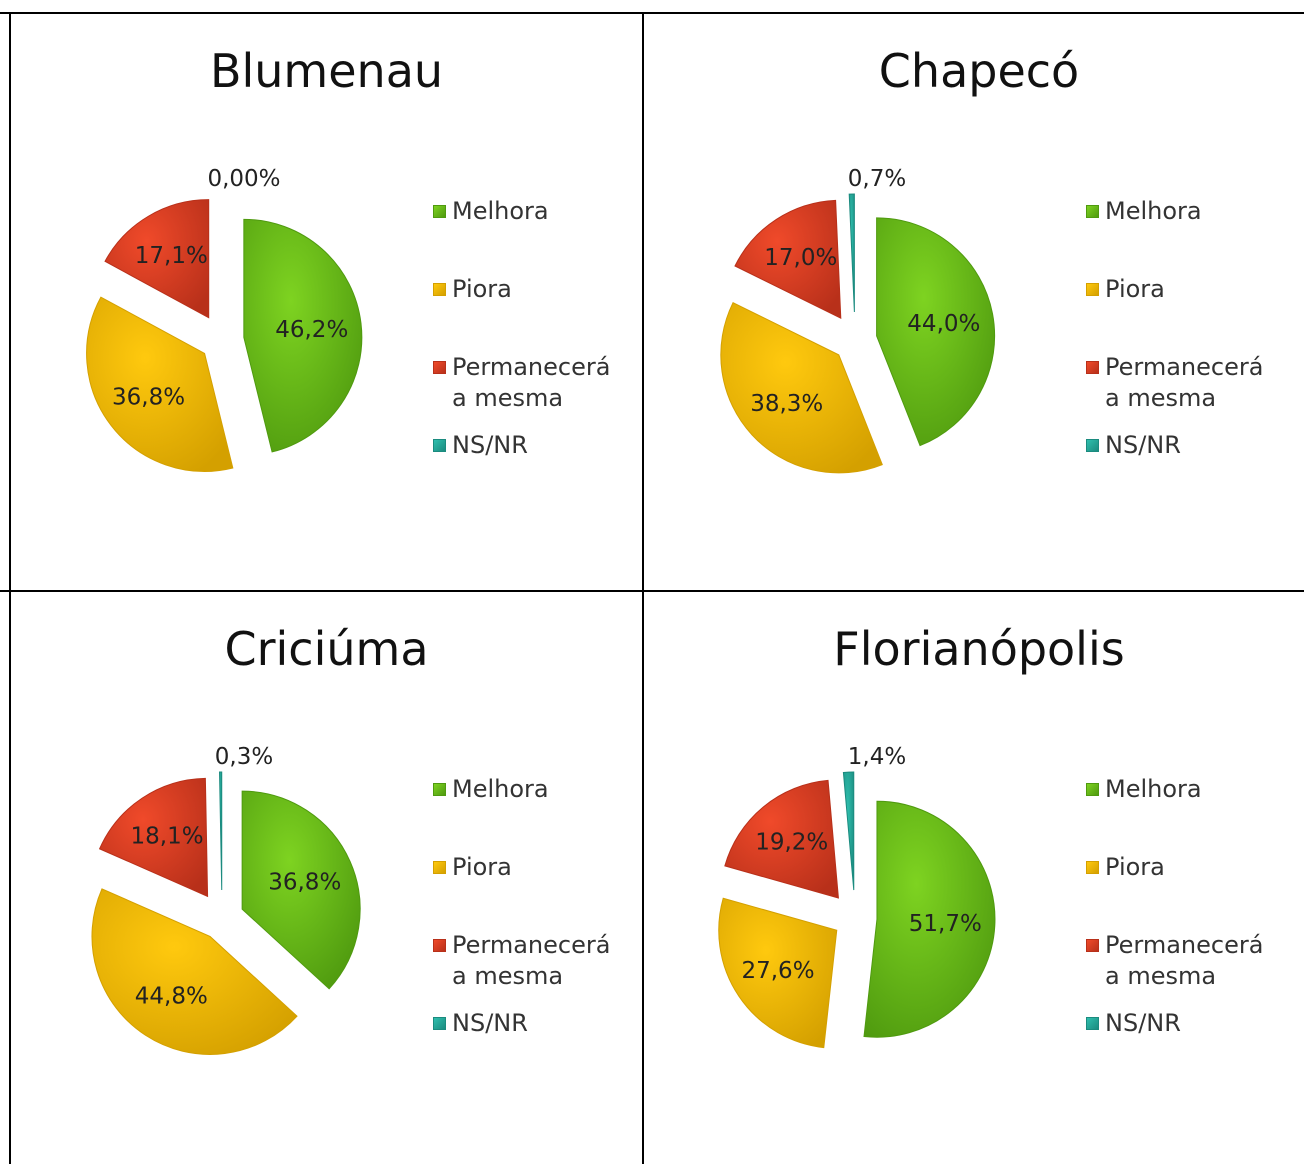 This screenshot has width=1304, height=1164. I want to click on table-divider-horizontal, so click(652, 591).